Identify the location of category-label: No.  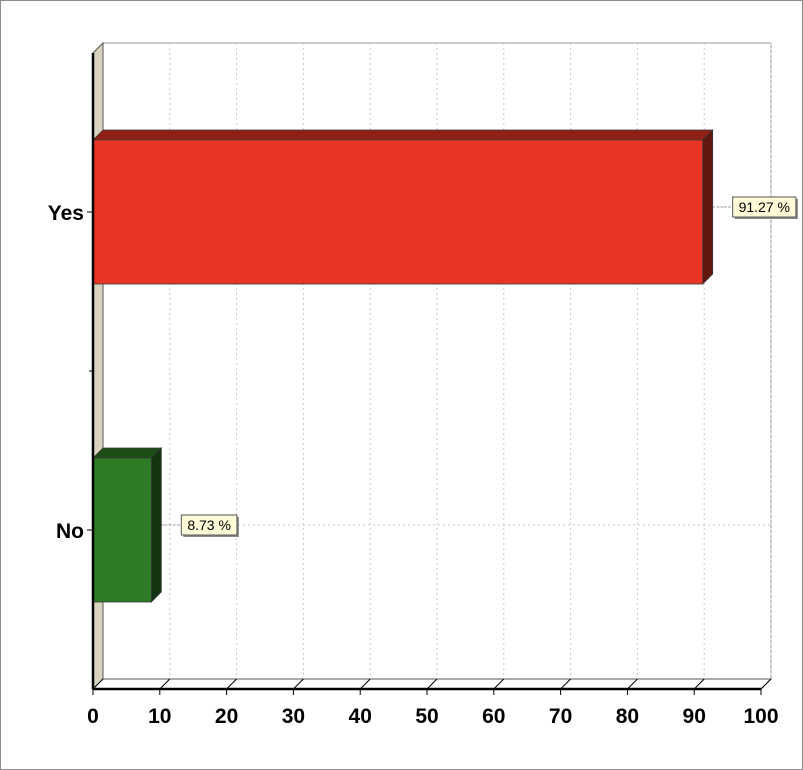
(70, 531).